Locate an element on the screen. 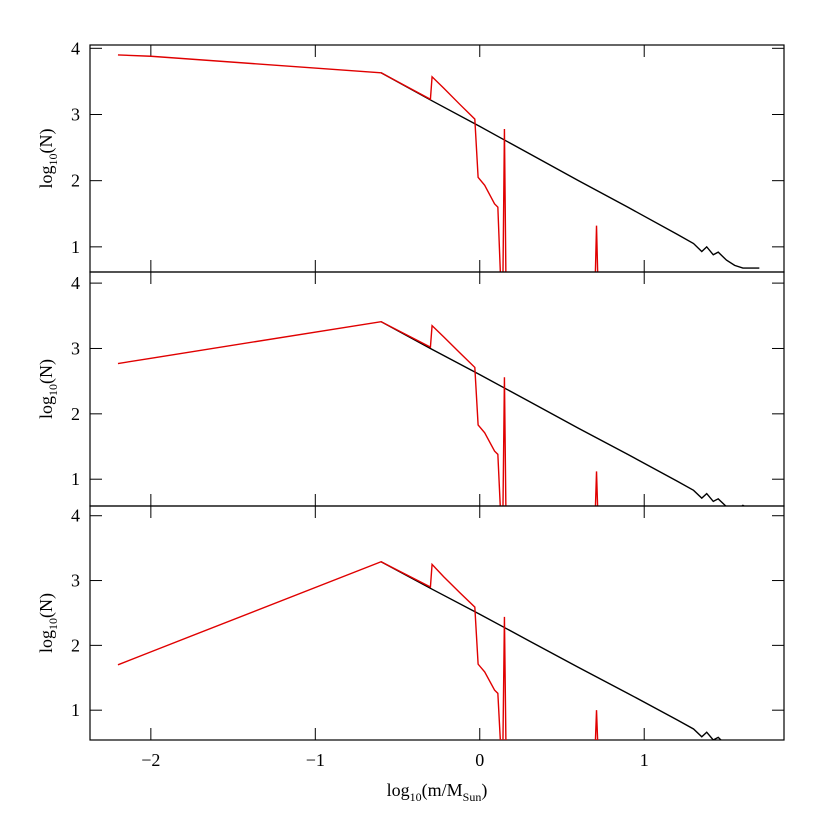 This screenshot has height=830, width=830. x-label-part: (m/M is located at coordinates (442, 790).